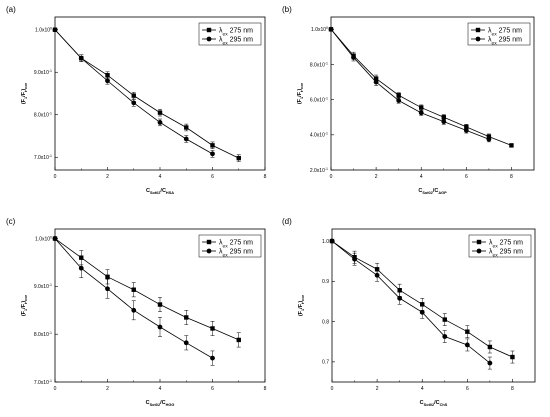 This screenshot has height=417, width=550. What do you see at coordinates (319, 99) in the screenshot?
I see `y-tick-label: 6.0x10⁻¹` at bounding box center [319, 99].